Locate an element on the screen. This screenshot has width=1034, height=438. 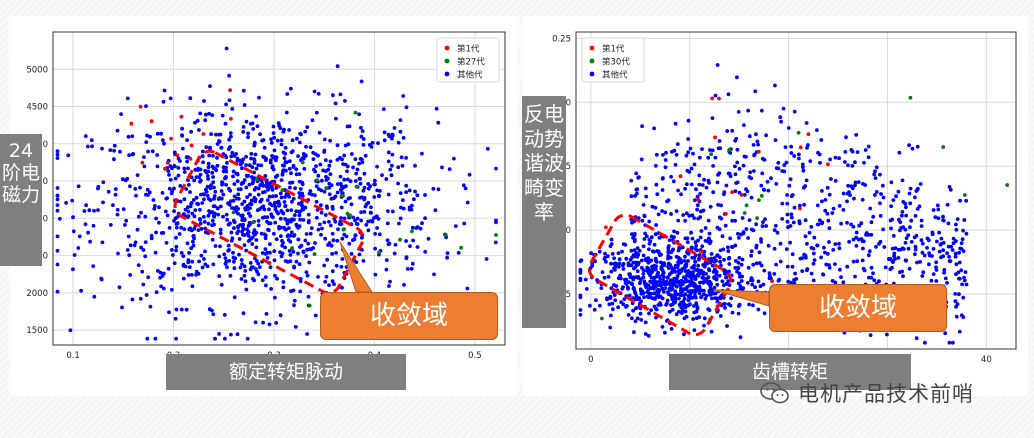
right-legend-marker is located at coordinates (592, 74).